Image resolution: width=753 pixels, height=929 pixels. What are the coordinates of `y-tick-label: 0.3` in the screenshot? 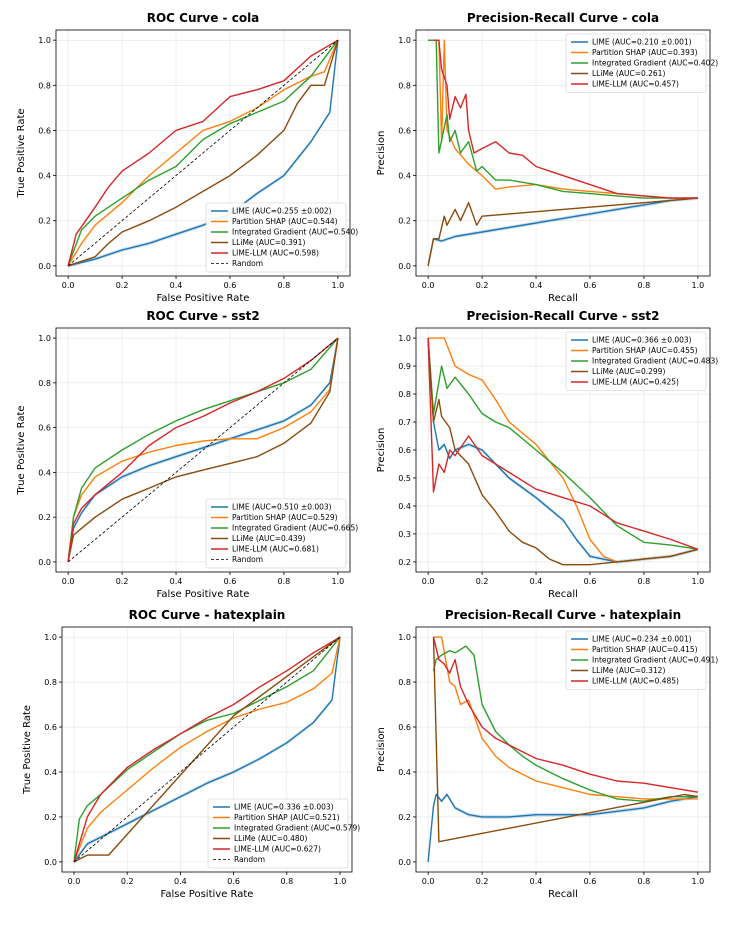 It's located at (404, 534).